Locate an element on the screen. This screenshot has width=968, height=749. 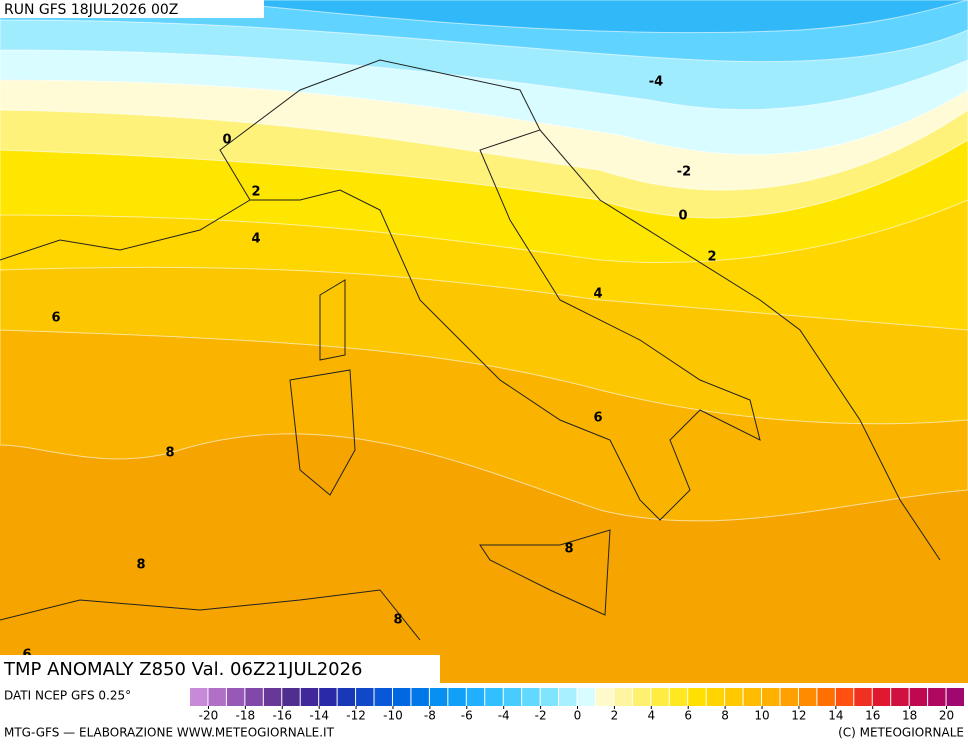
colorbar-tick-label: -2 is located at coordinates (541, 716).